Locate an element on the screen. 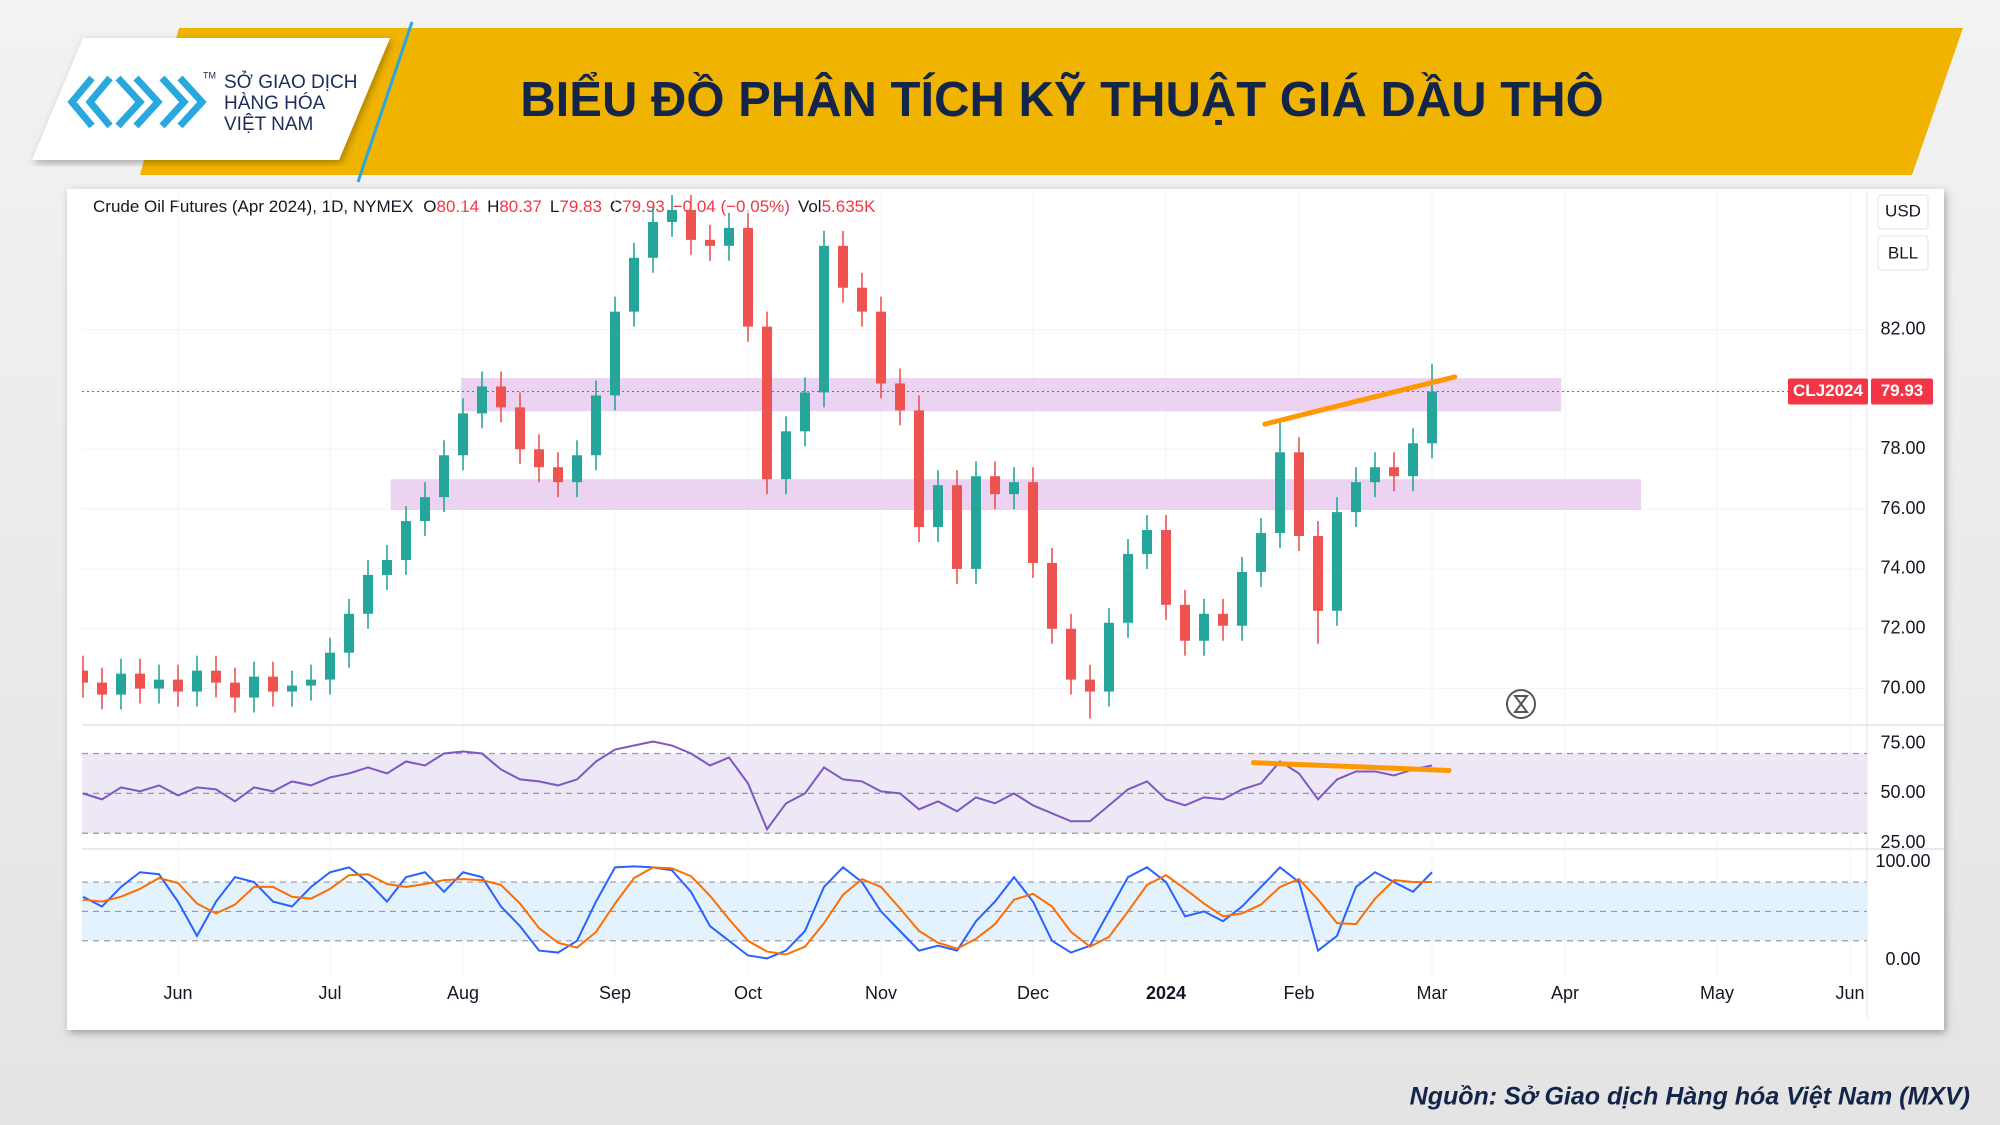 This screenshot has width=2000, height=1125. ohlc-key: L is located at coordinates (554, 206).